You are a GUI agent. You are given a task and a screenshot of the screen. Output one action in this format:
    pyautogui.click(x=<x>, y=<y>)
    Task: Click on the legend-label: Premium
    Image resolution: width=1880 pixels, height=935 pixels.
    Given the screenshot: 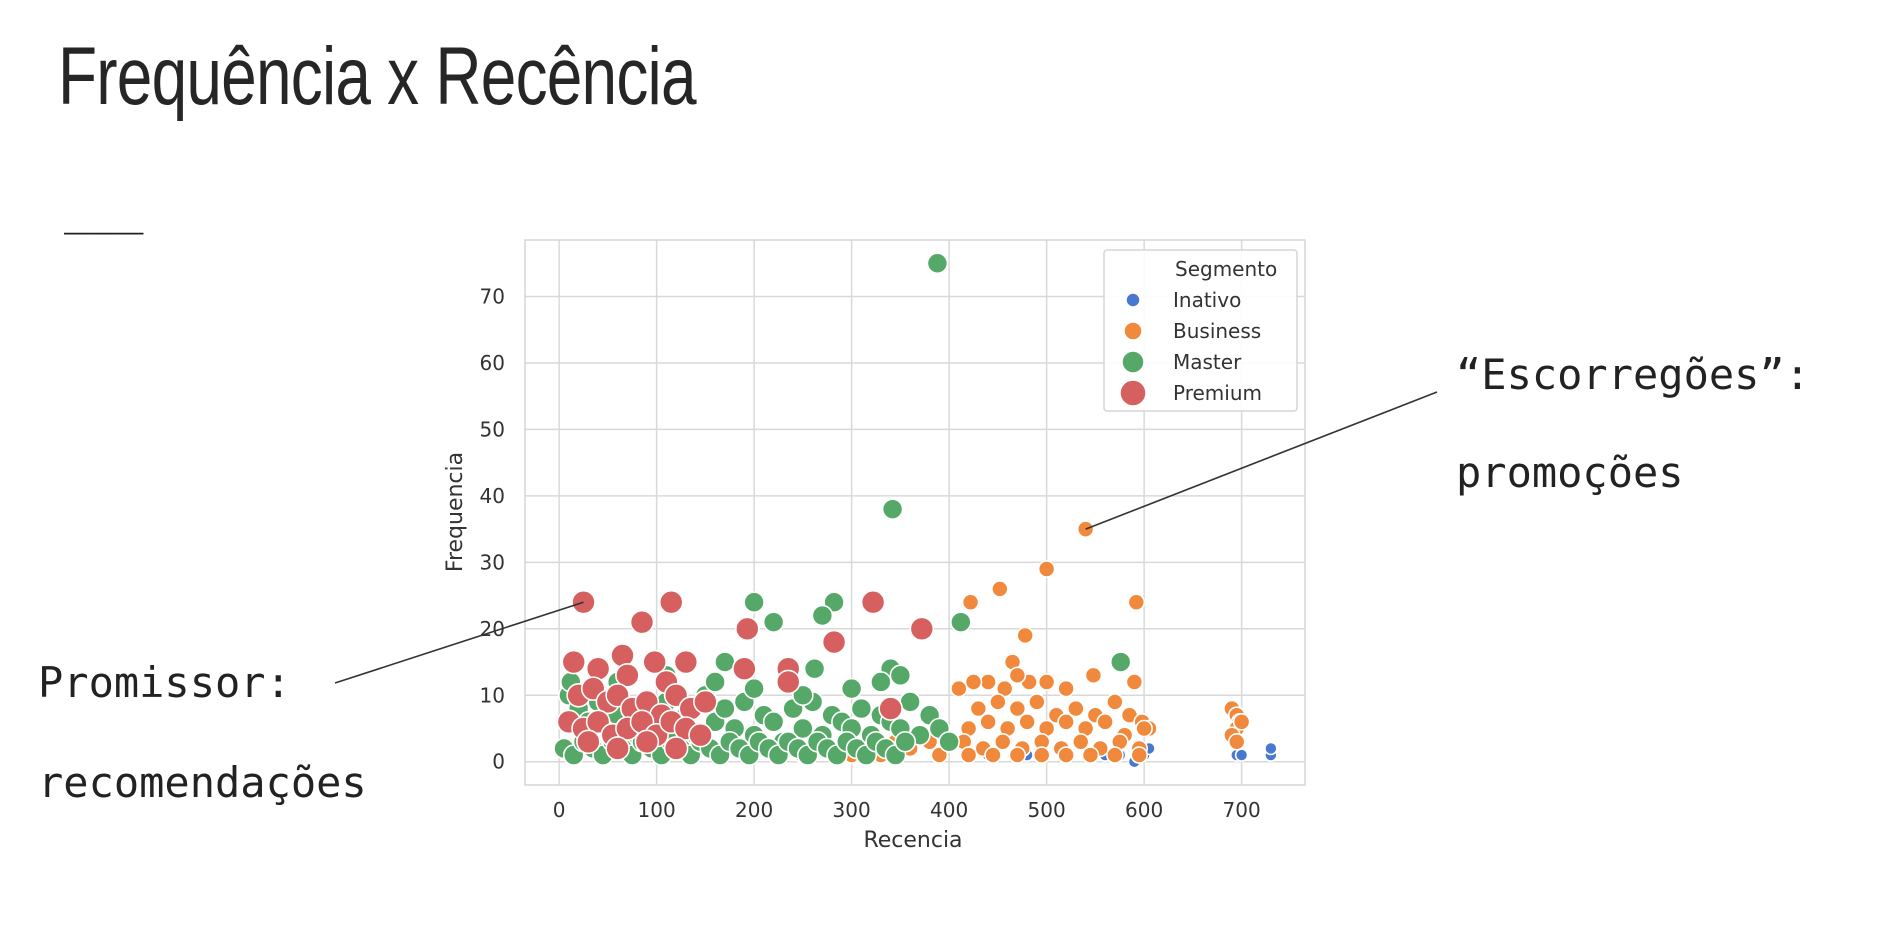 What is the action you would take?
    pyautogui.click(x=1217, y=393)
    